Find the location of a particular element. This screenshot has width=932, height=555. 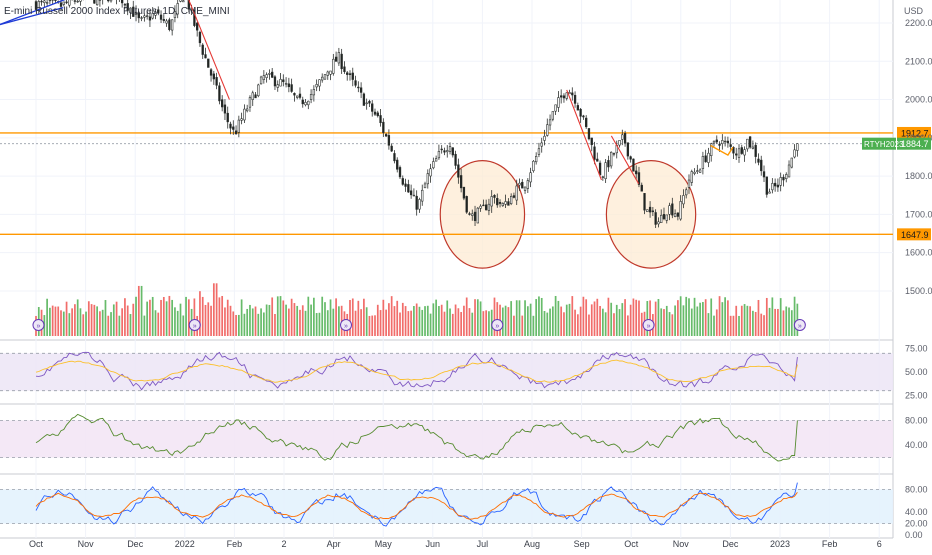

time-axis-label: Apr is located at coordinates (334, 544).